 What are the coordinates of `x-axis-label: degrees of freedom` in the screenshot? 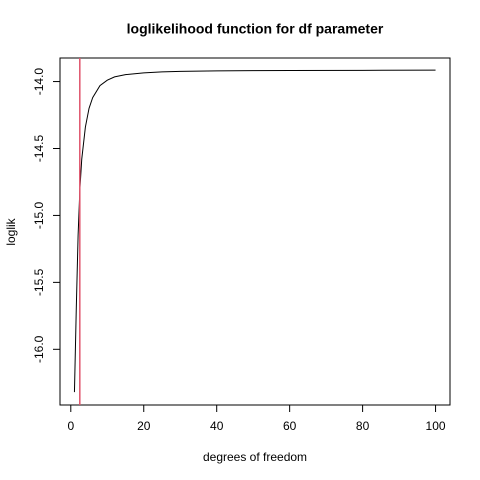 It's located at (255, 457).